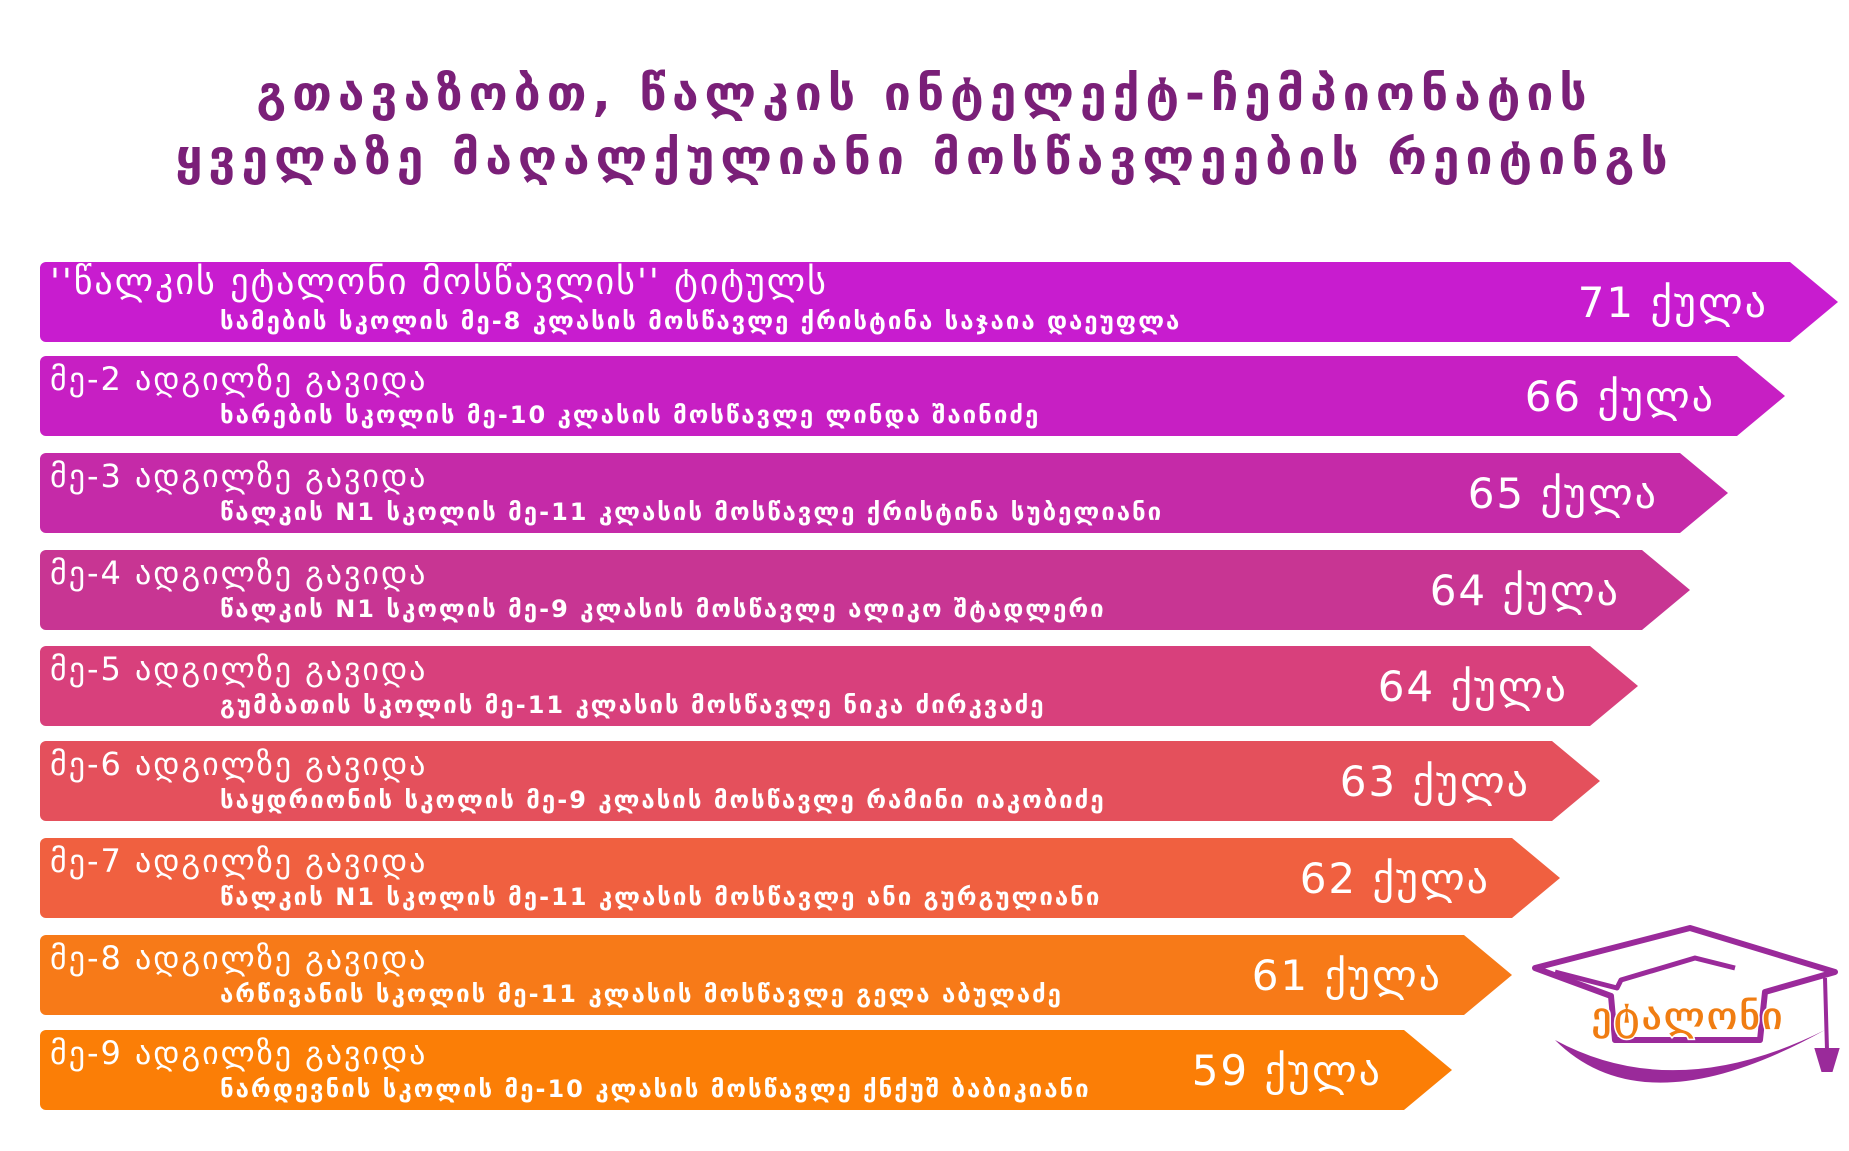 The image size is (1849, 1151). Describe the element at coordinates (1686, 1017) in the screenshot. I see `logo-text: ეტალონი` at that location.